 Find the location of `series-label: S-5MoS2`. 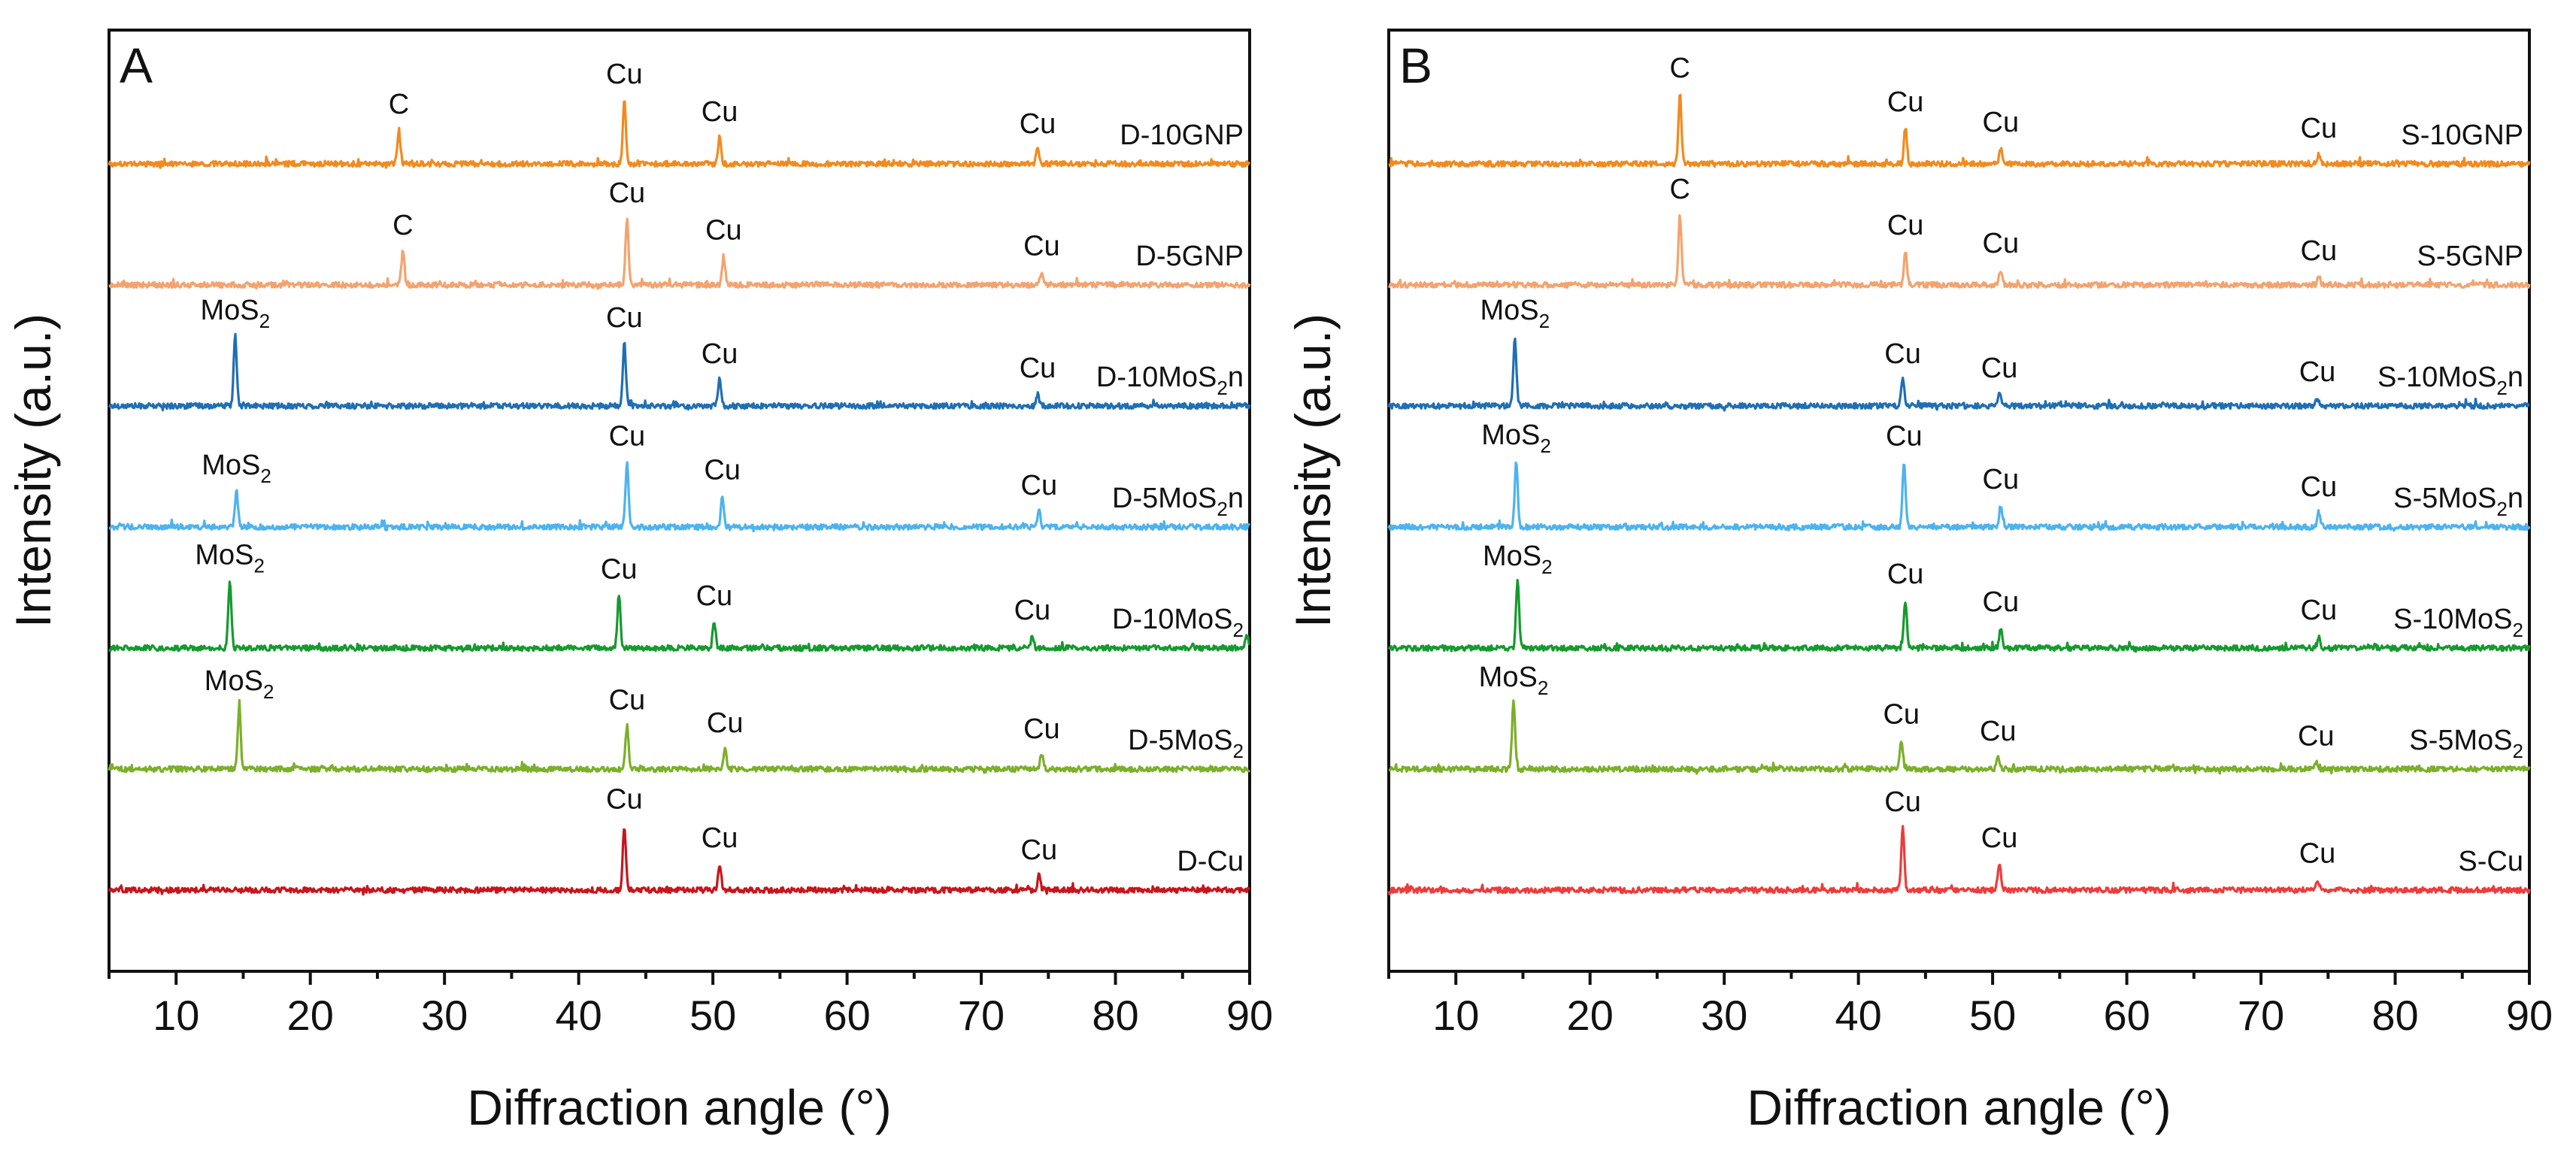

series-label: S-5MoS2 is located at coordinates (2466, 743).